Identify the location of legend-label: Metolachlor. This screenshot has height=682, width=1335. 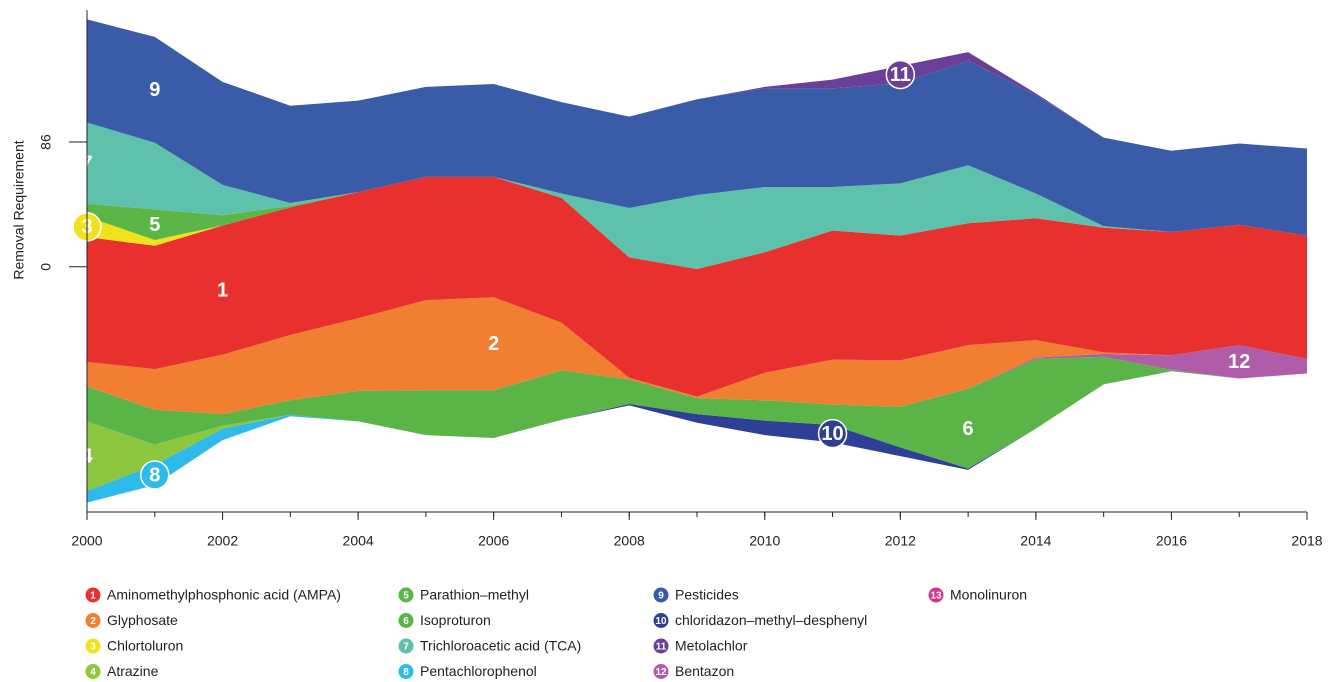
(711, 646).